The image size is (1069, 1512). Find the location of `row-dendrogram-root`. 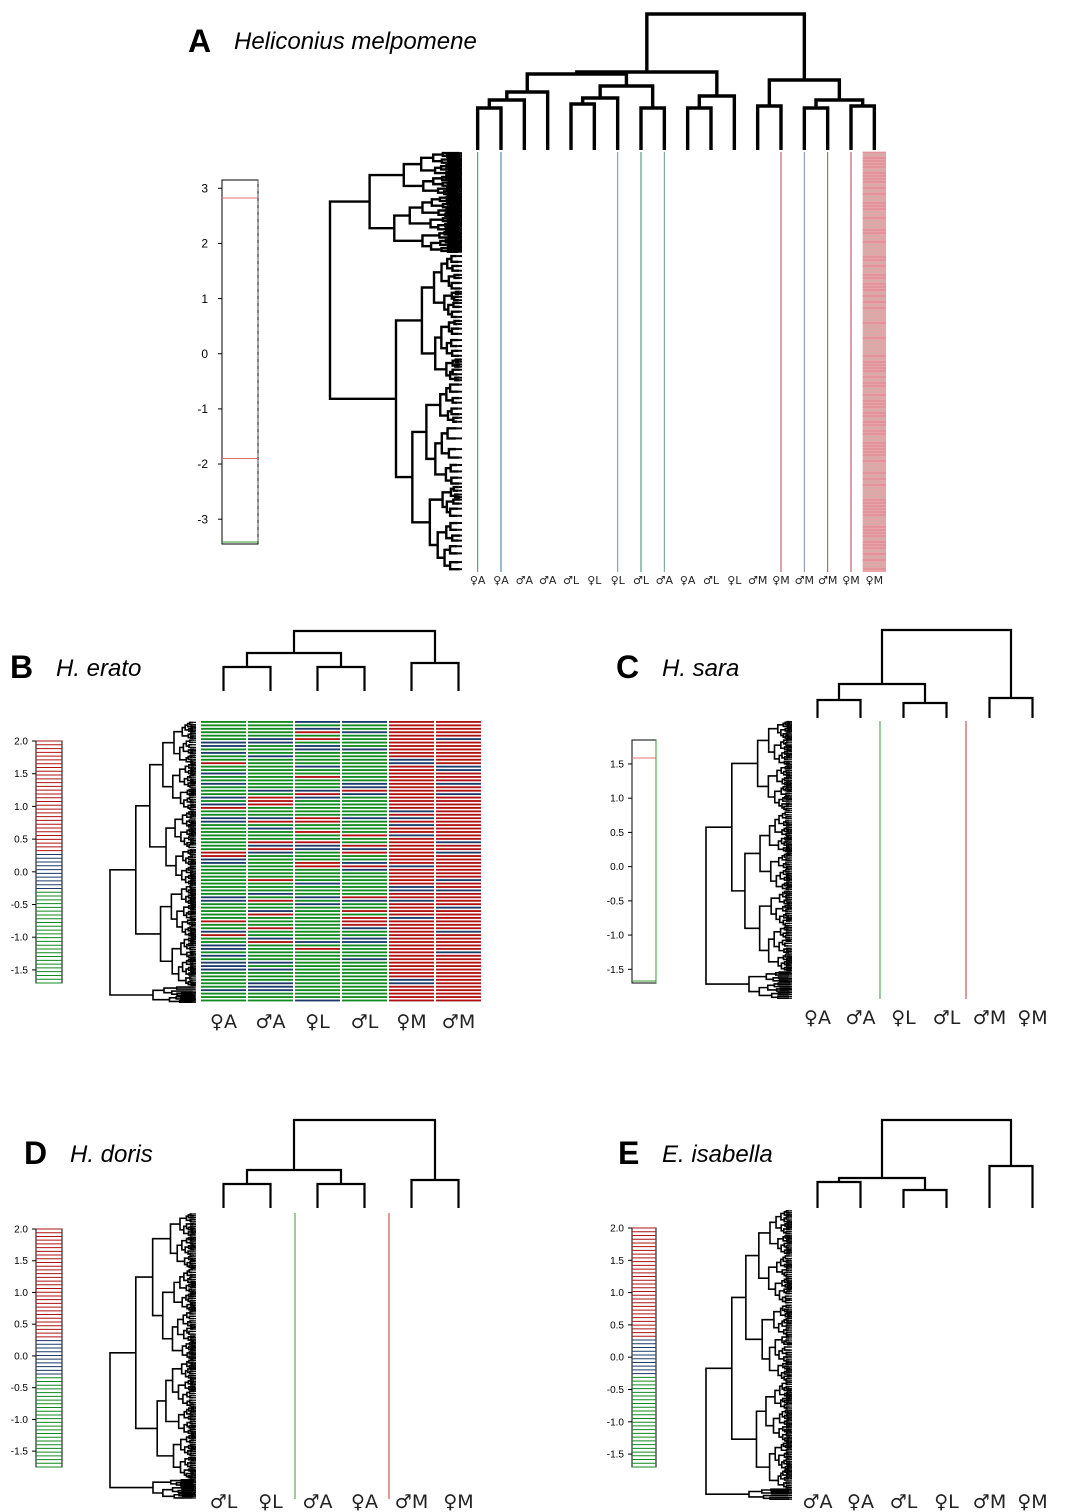

row-dendrogram-root is located at coordinates (362, 300).